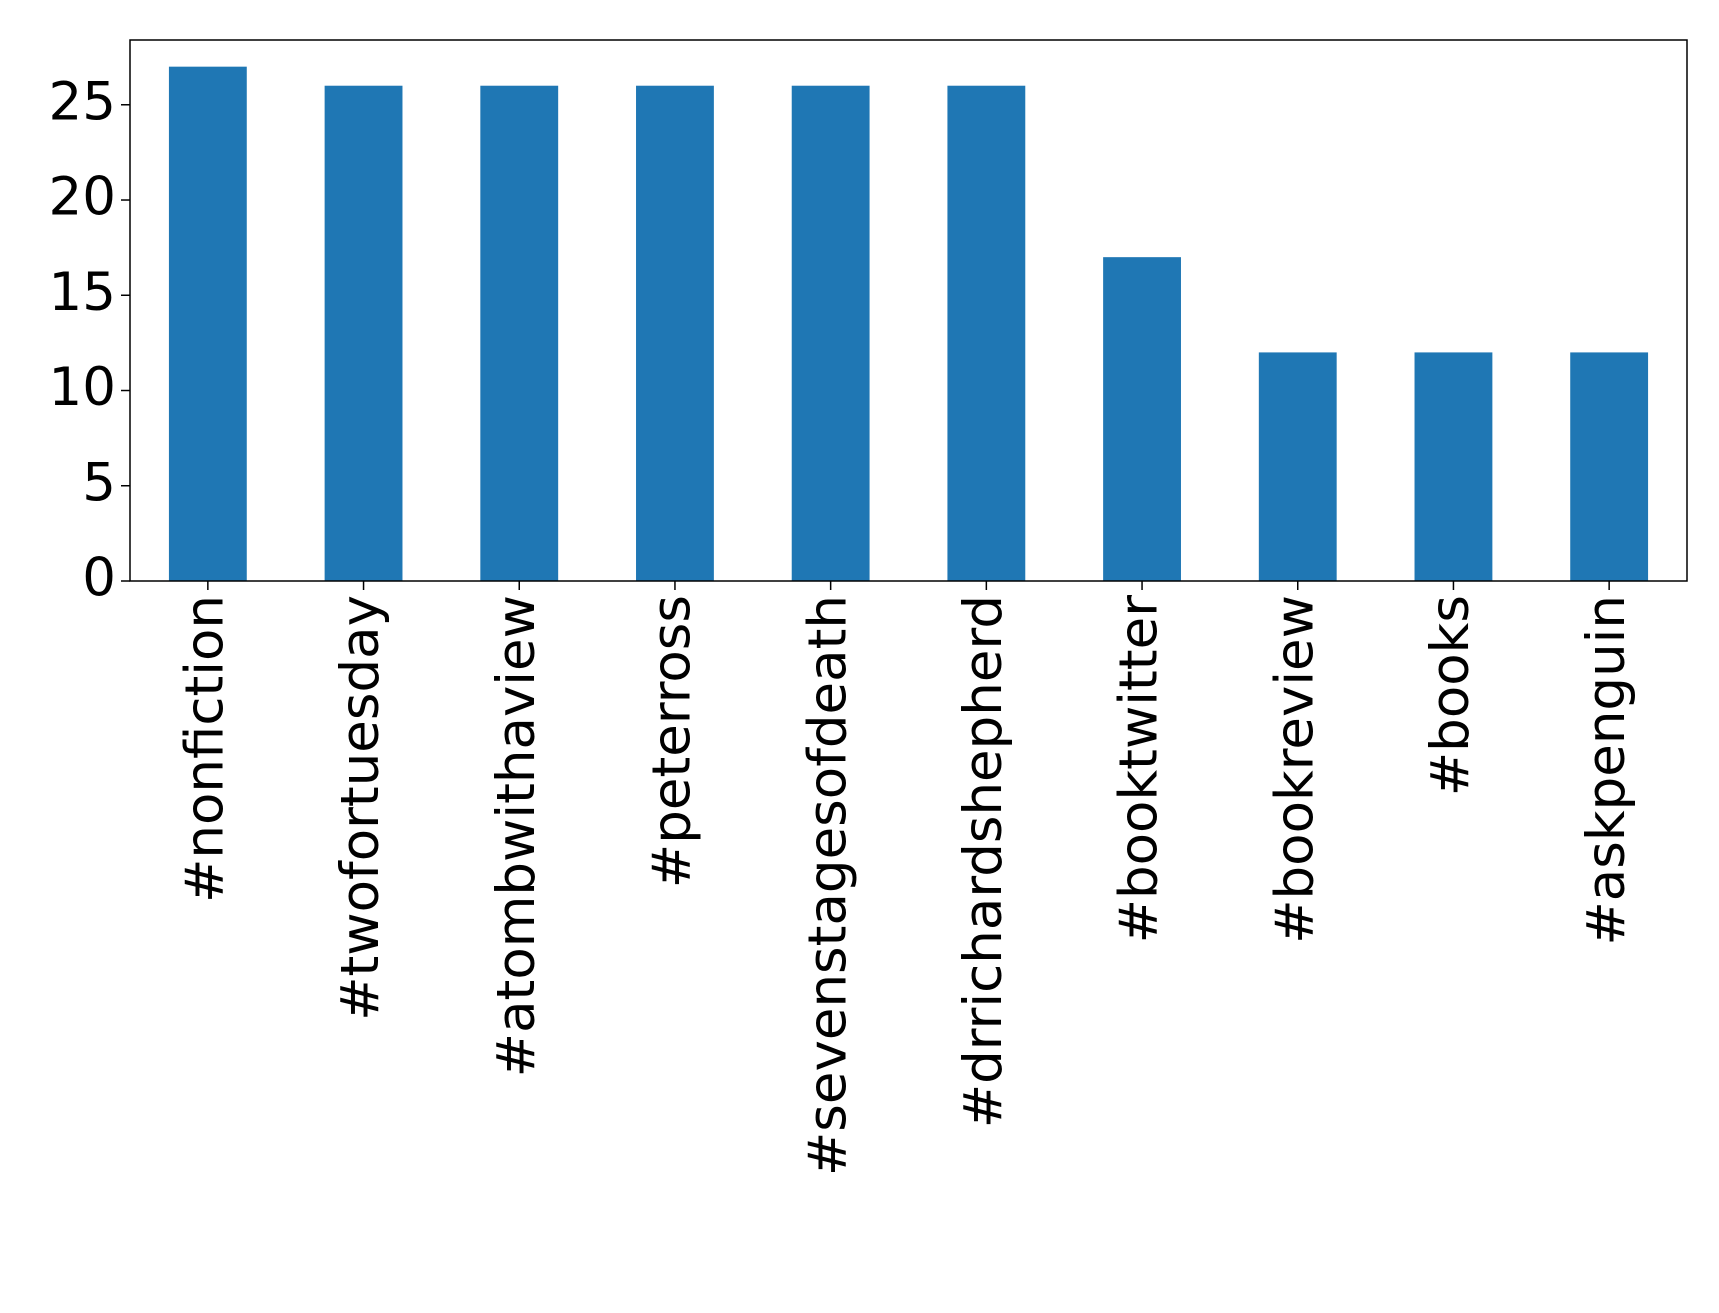 The image size is (1719, 1313). Describe the element at coordinates (827, 885) in the screenshot. I see `x-tick-label: #sevenstagesofdeath` at that location.